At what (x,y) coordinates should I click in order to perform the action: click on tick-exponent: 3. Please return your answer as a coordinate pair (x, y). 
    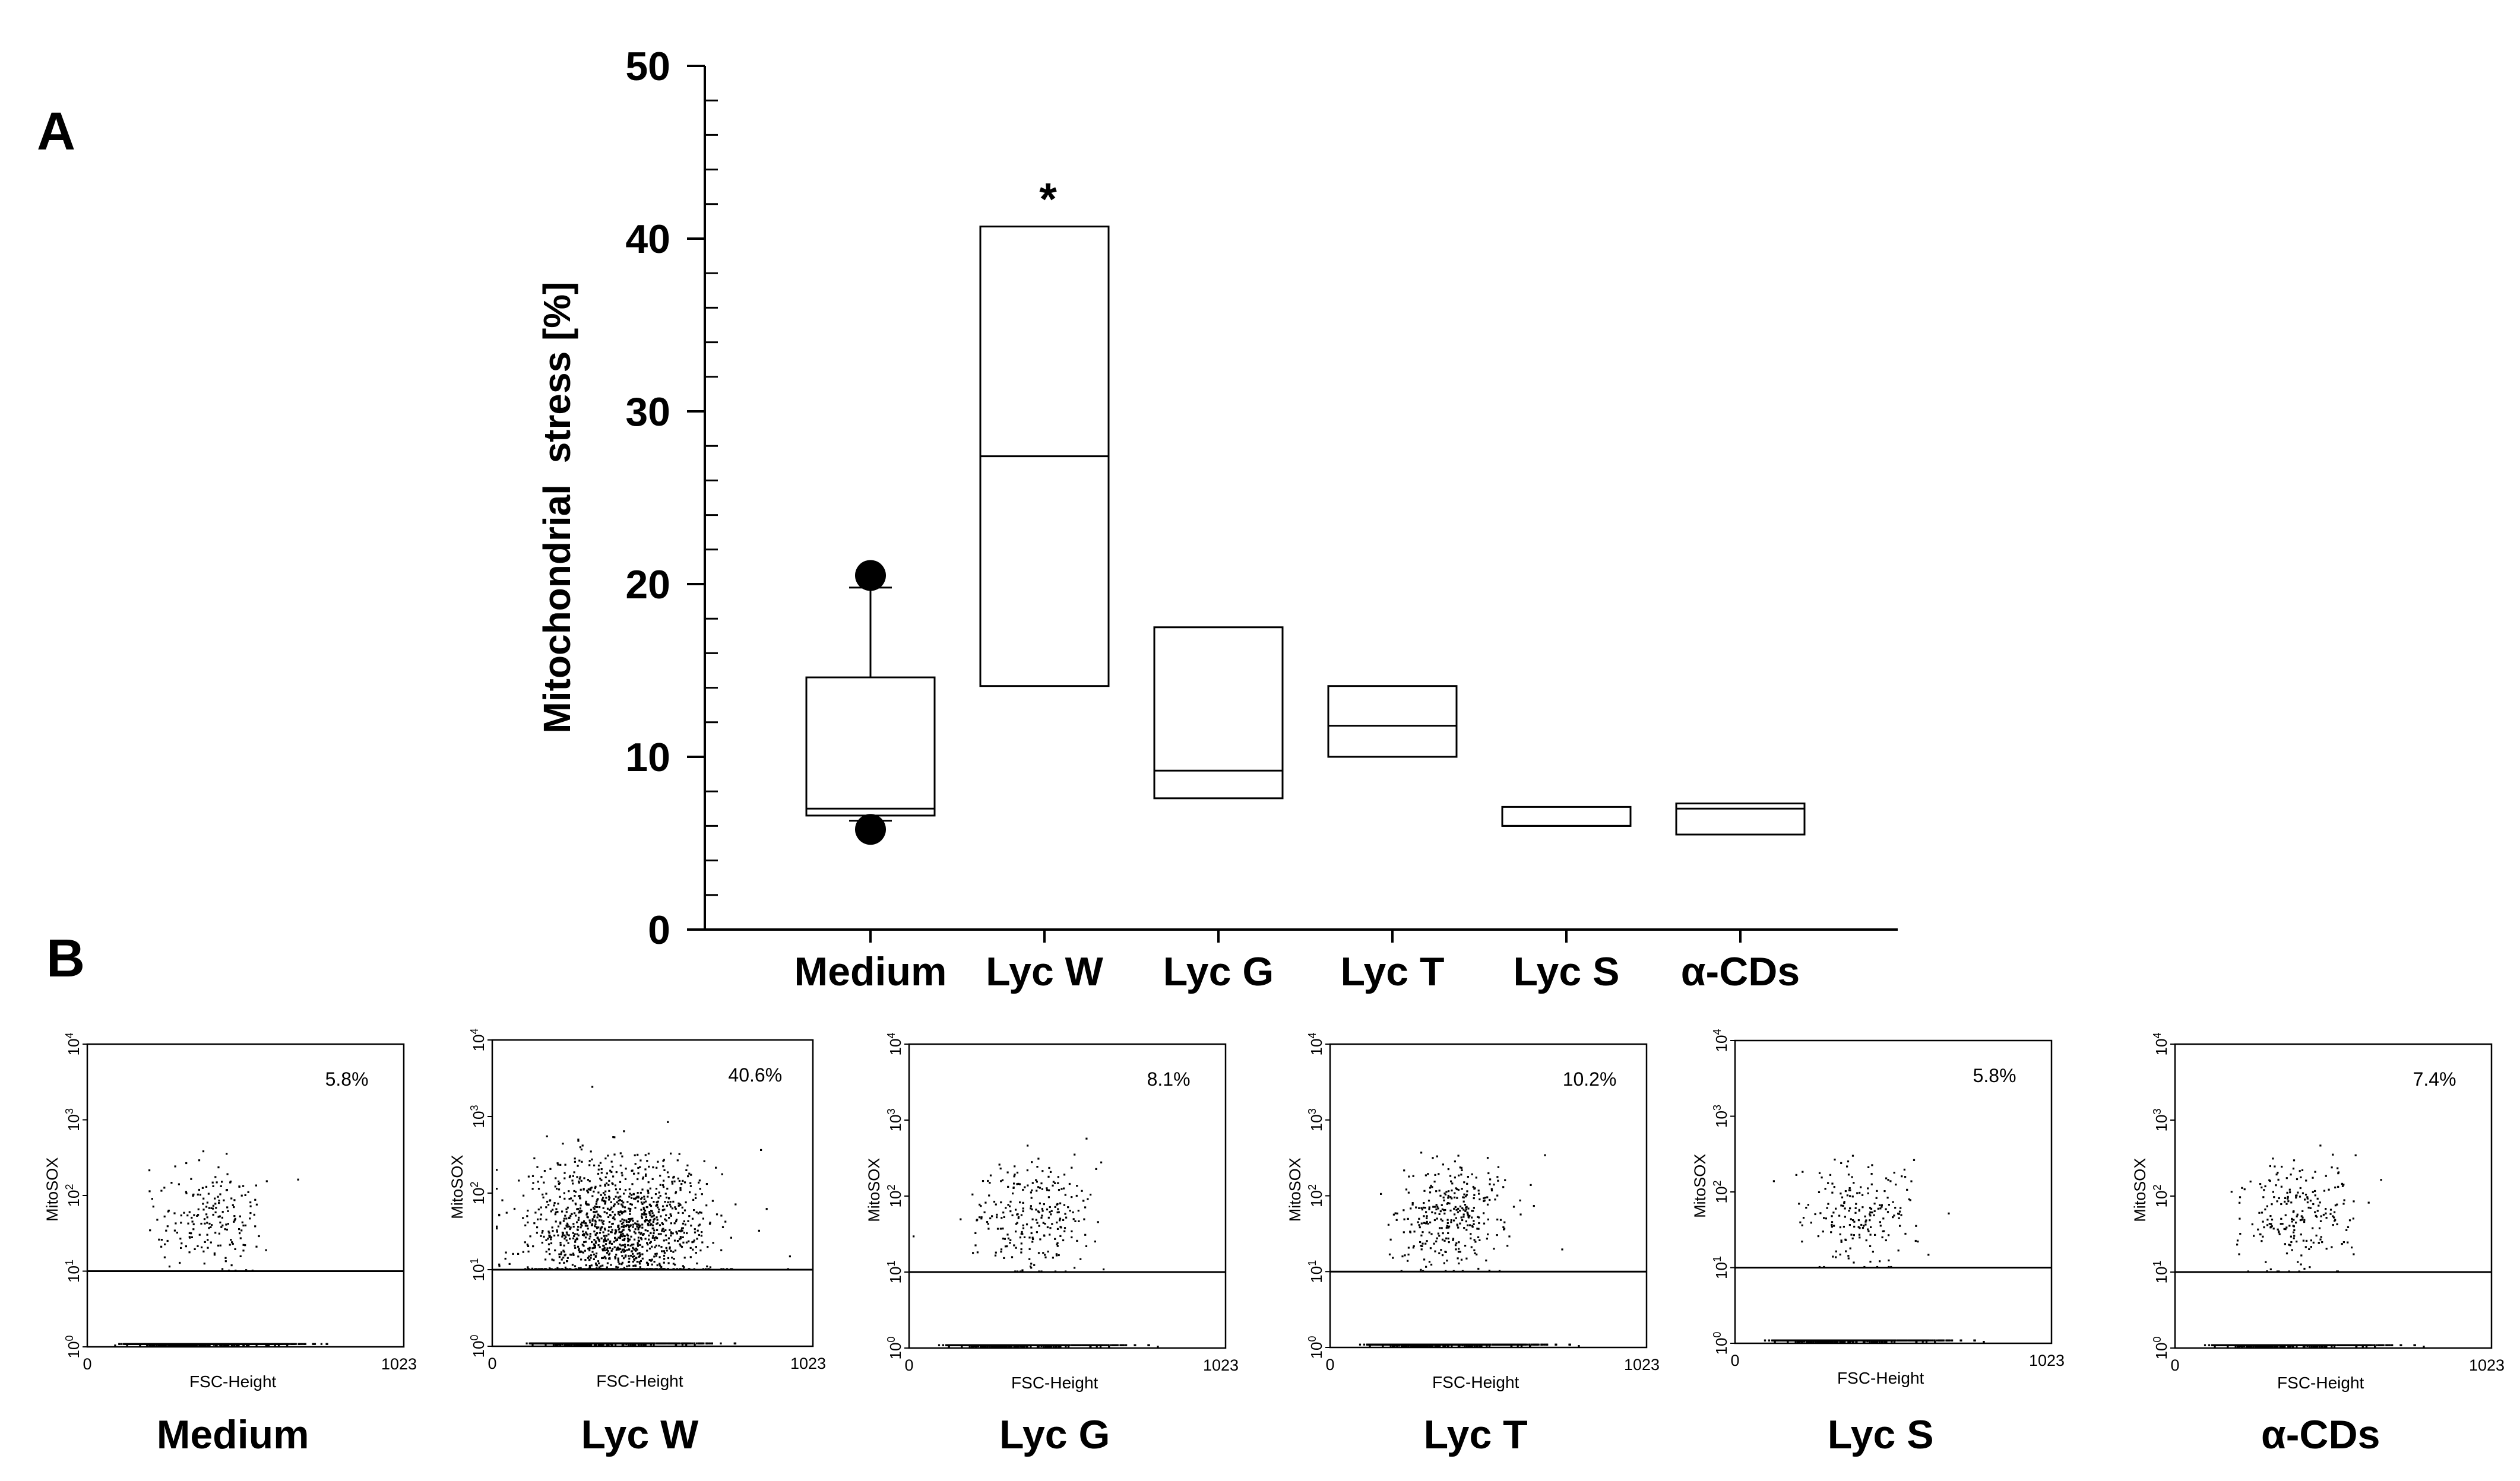
    Looking at the image, I should click on (69, 1111).